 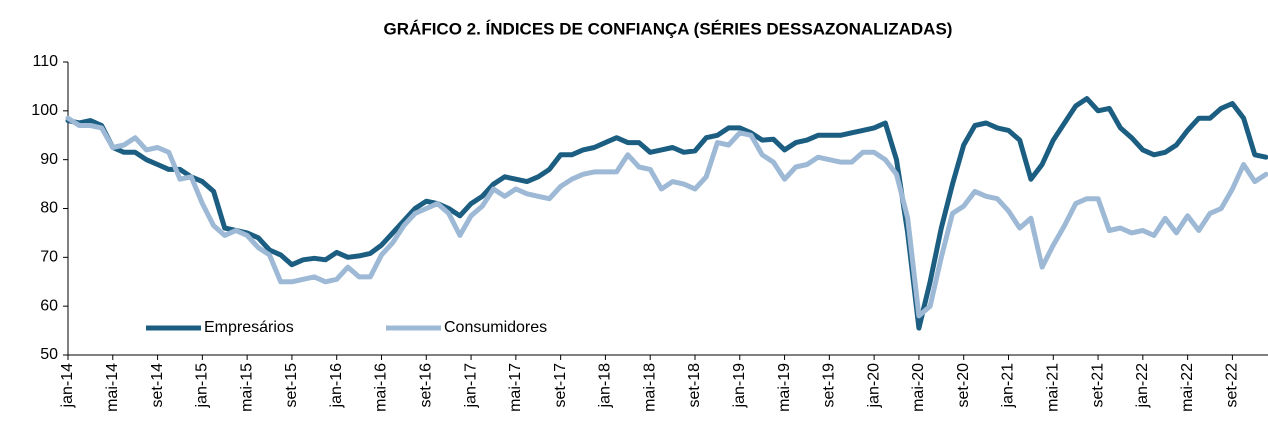 What do you see at coordinates (246, 387) in the screenshot?
I see `x-tick-label: mai-15` at bounding box center [246, 387].